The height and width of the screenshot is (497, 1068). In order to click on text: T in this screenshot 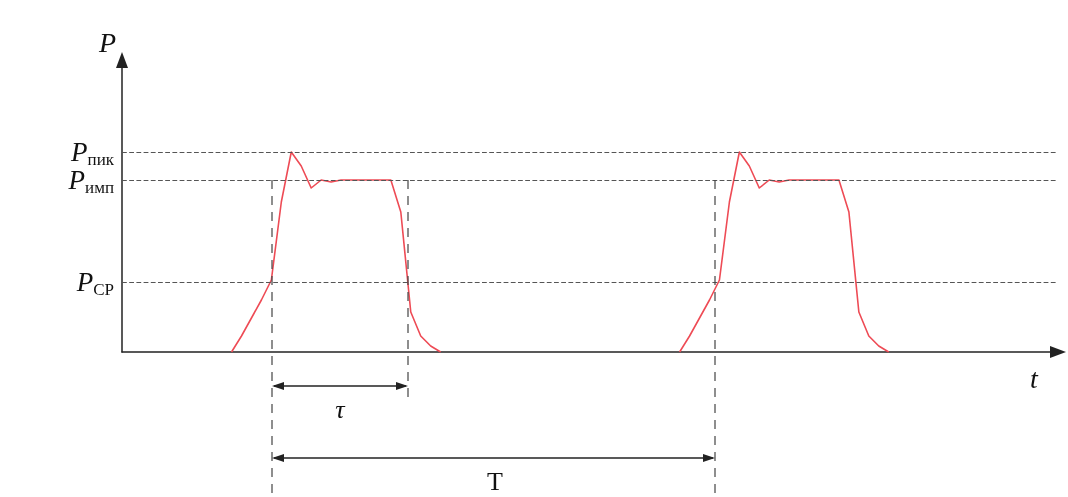, I will do `click(495, 481)`.